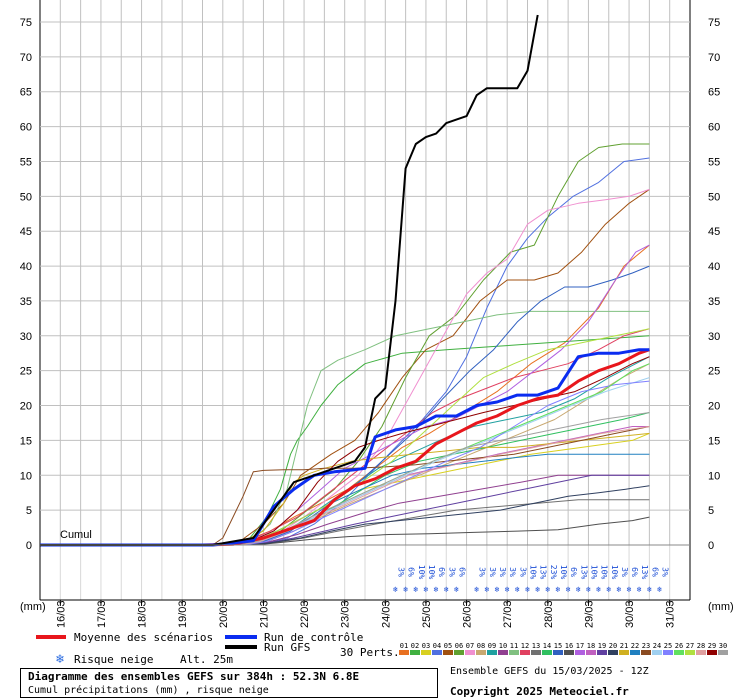 The image size is (740, 700). Describe the element at coordinates (635, 646) in the screenshot. I see `pert-number-22: 22` at that location.